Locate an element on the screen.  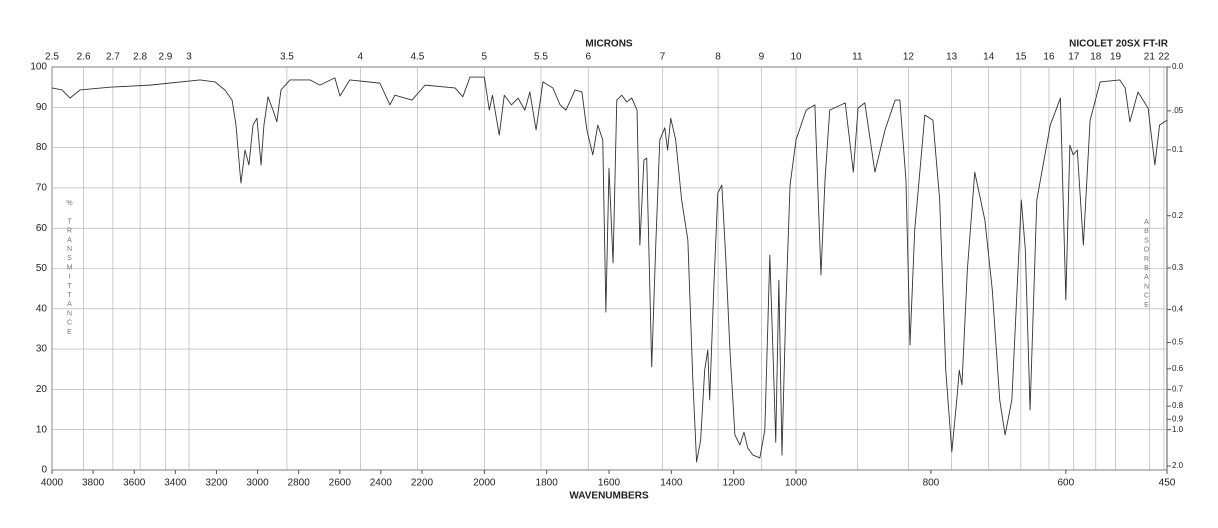
x2-tick-label: 2.8 is located at coordinates (140, 57).